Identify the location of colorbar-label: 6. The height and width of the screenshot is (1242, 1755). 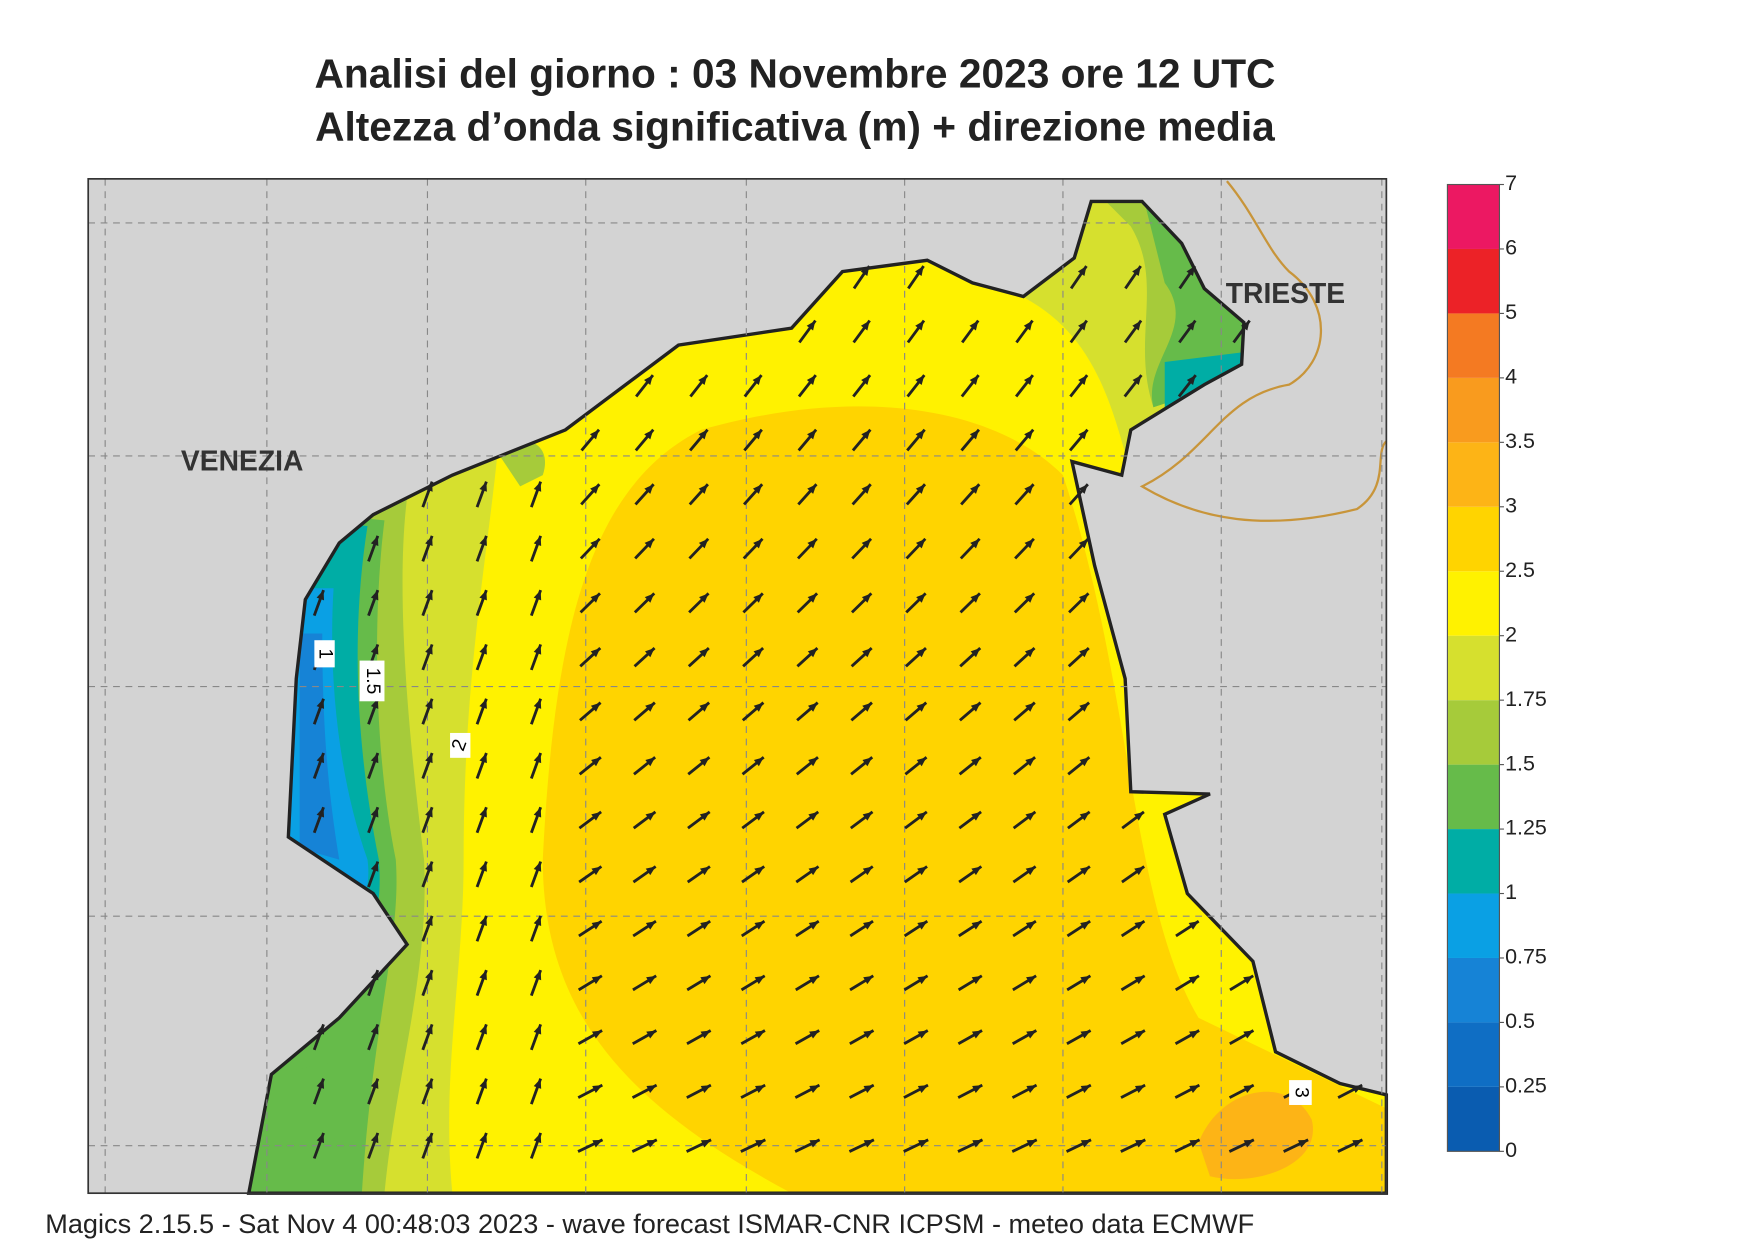
(1511, 248).